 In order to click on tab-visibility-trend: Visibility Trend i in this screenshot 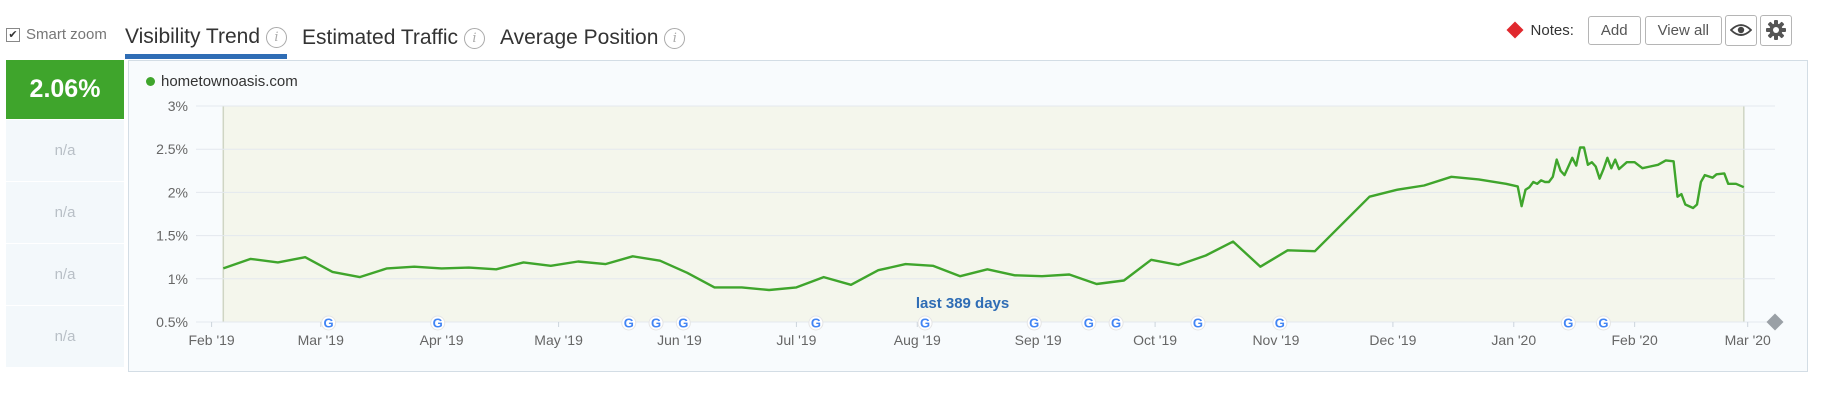, I will do `click(206, 39)`.